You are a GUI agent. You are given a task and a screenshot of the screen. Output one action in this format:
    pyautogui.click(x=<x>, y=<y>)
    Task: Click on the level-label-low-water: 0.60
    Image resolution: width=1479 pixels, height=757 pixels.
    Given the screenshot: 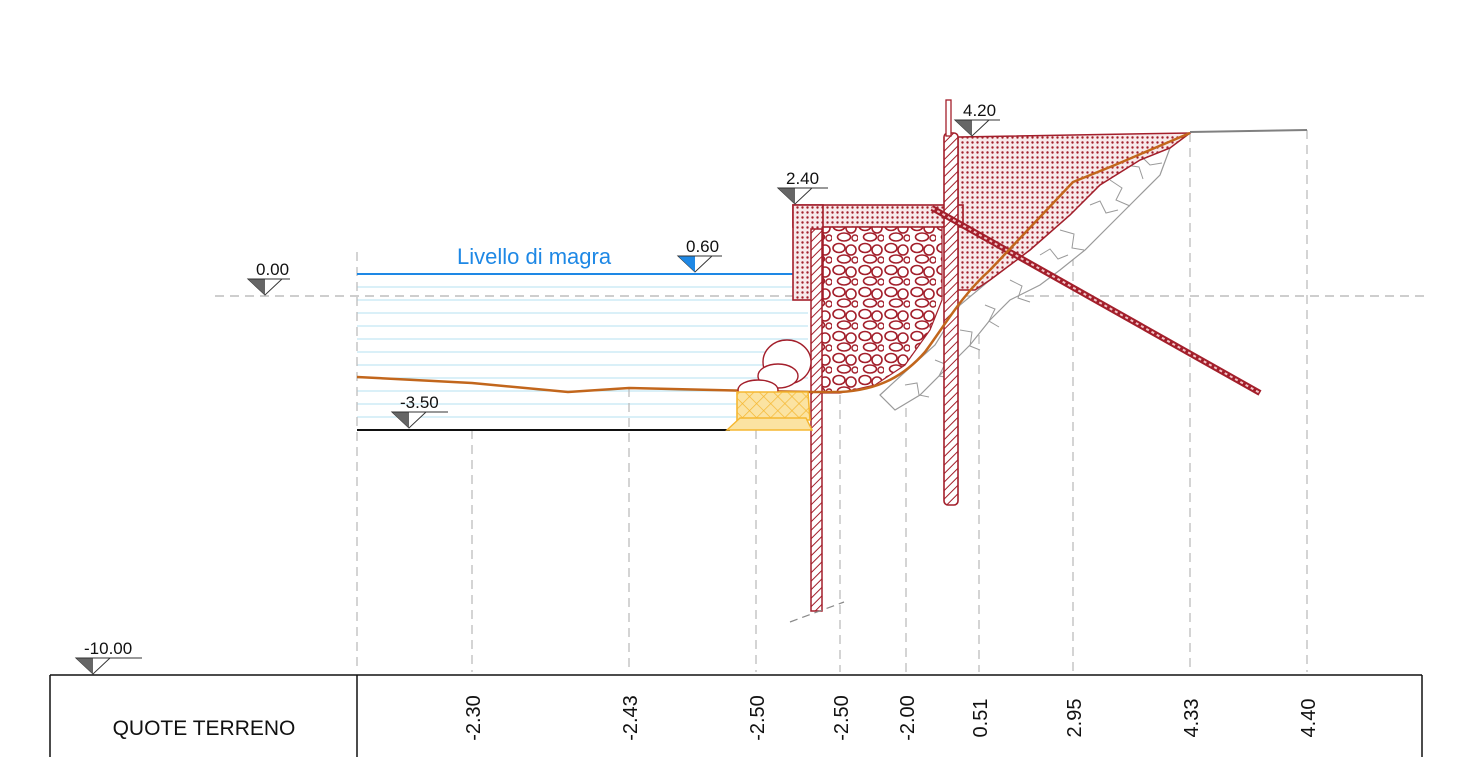 What is the action you would take?
    pyautogui.click(x=702, y=246)
    